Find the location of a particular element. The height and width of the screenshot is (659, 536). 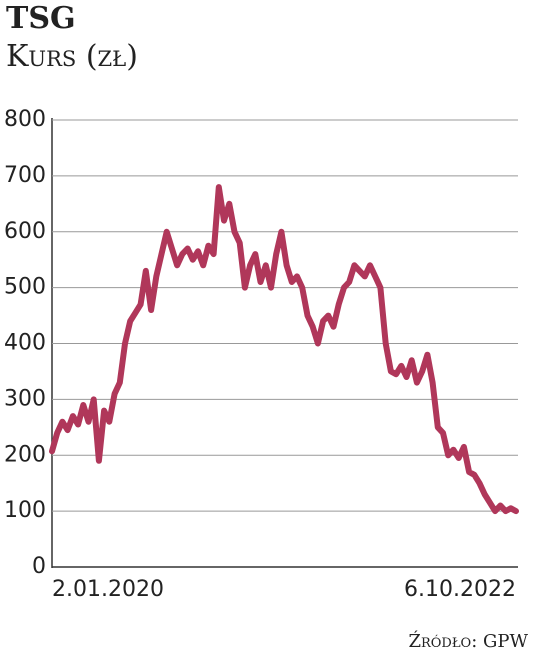

y-tick-label: 100 is located at coordinates (25, 510).